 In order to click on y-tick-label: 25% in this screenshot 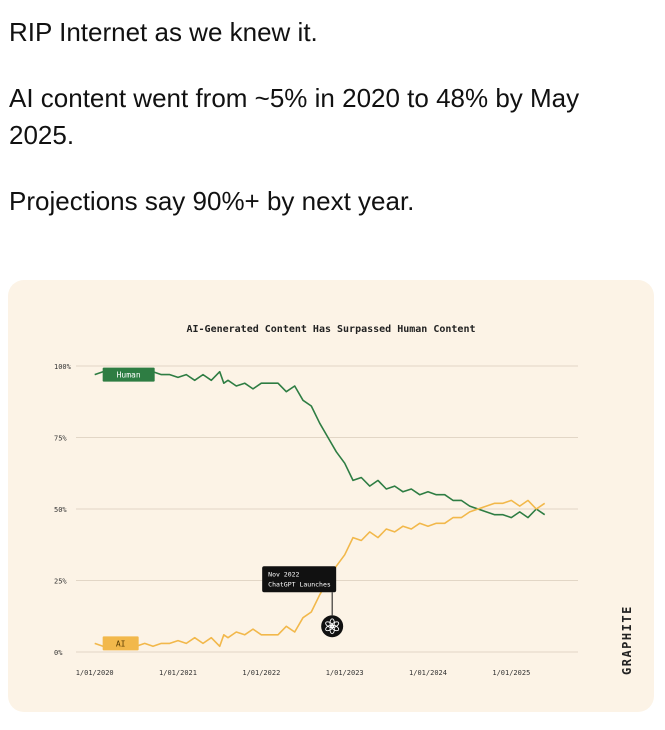, I will do `click(60, 582)`.